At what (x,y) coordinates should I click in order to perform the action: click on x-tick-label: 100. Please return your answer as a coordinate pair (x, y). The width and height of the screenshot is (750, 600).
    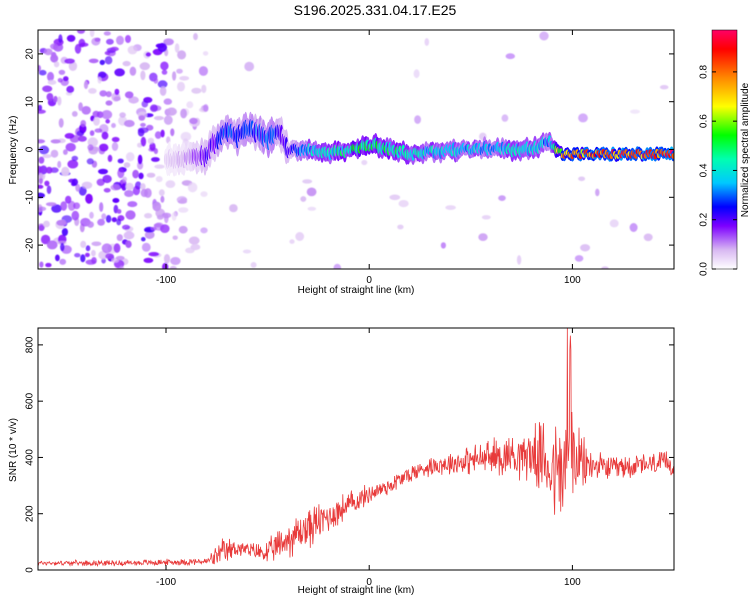
    Looking at the image, I should click on (572, 582).